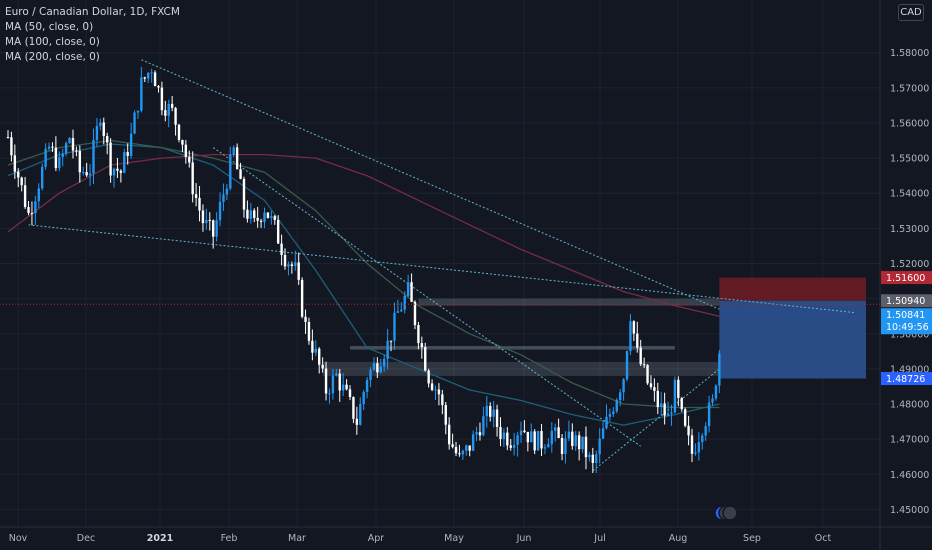 The height and width of the screenshot is (550, 932). Describe the element at coordinates (49, 27) in the screenshot. I see `legend-ma50: MA (50, close, 0)` at that location.